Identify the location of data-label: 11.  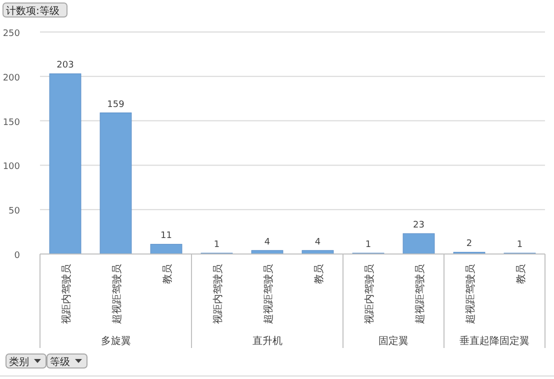
(166, 236).